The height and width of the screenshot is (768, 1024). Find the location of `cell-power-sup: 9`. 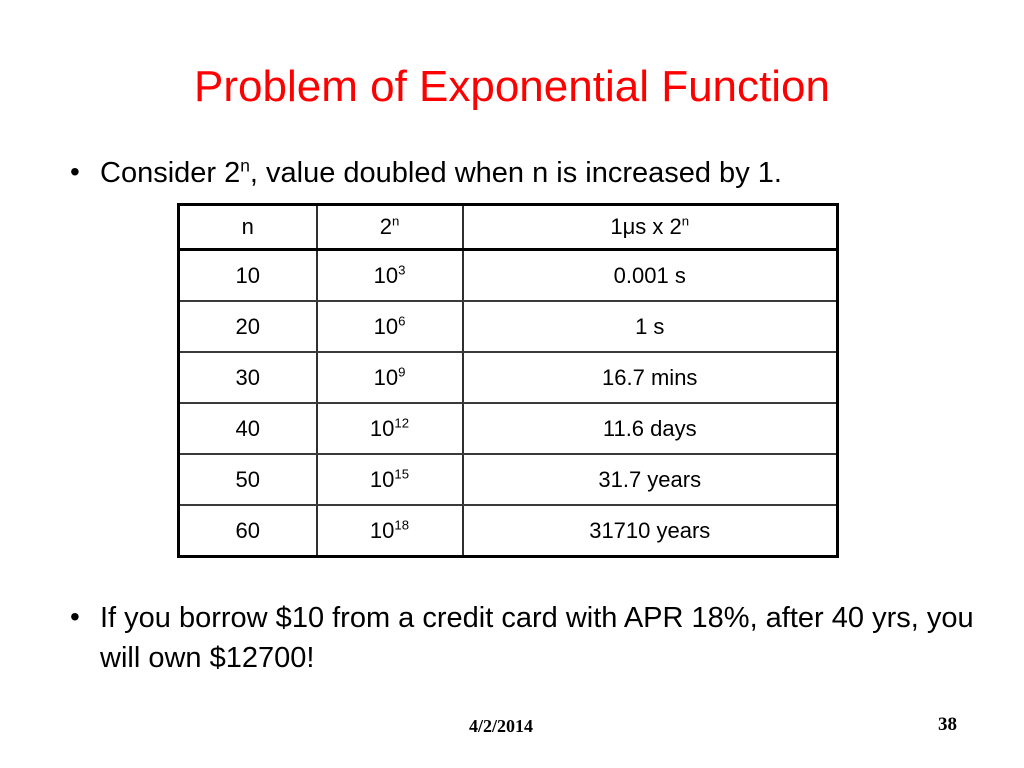

cell-power-sup: 9 is located at coordinates (402, 372).